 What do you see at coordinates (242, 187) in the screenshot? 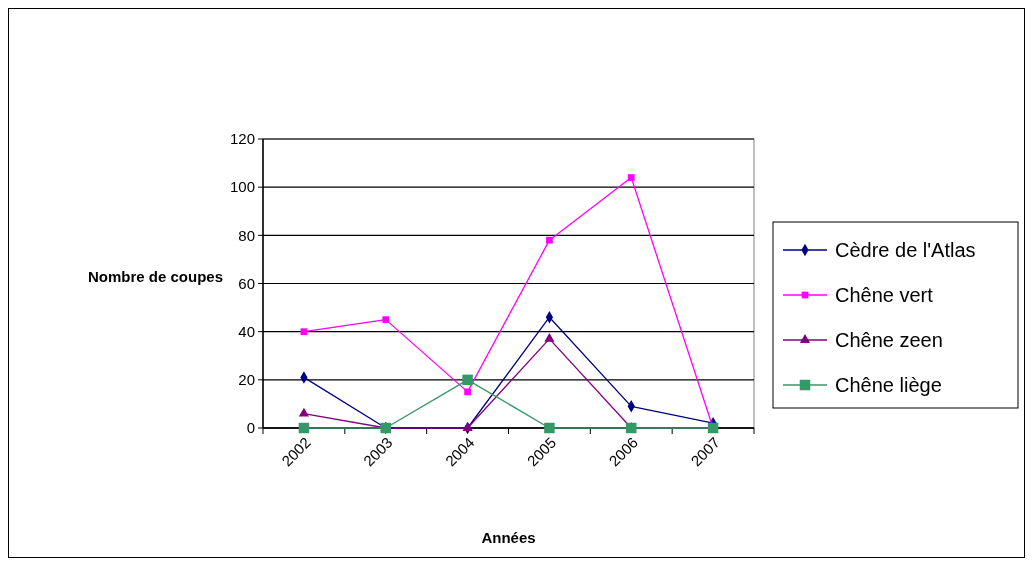
I see `y-tick-label: 100` at bounding box center [242, 187].